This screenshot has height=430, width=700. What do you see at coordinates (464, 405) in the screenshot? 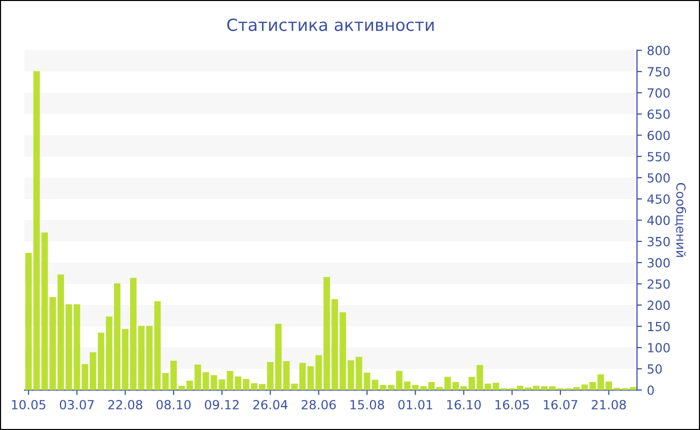
I see `x-tick-label: 16.10` at bounding box center [464, 405].